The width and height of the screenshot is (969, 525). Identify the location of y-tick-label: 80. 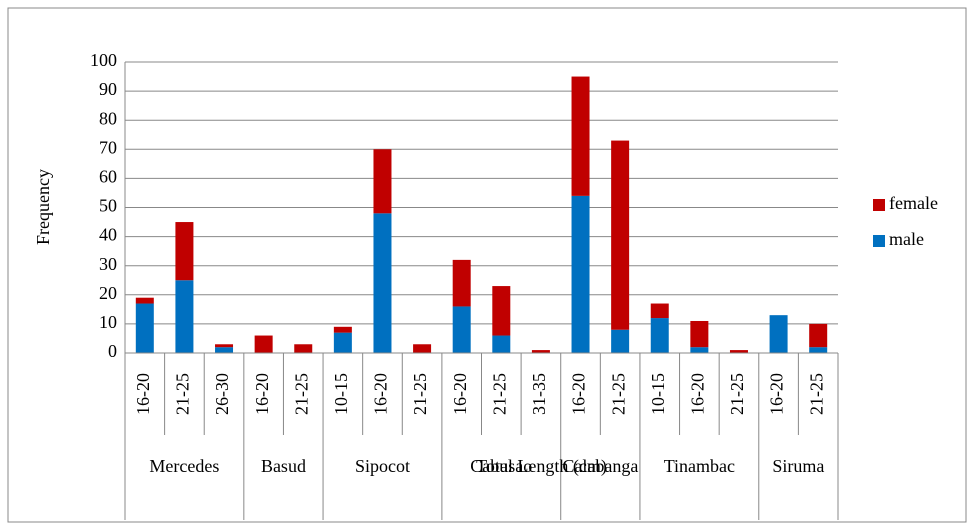
(108, 118).